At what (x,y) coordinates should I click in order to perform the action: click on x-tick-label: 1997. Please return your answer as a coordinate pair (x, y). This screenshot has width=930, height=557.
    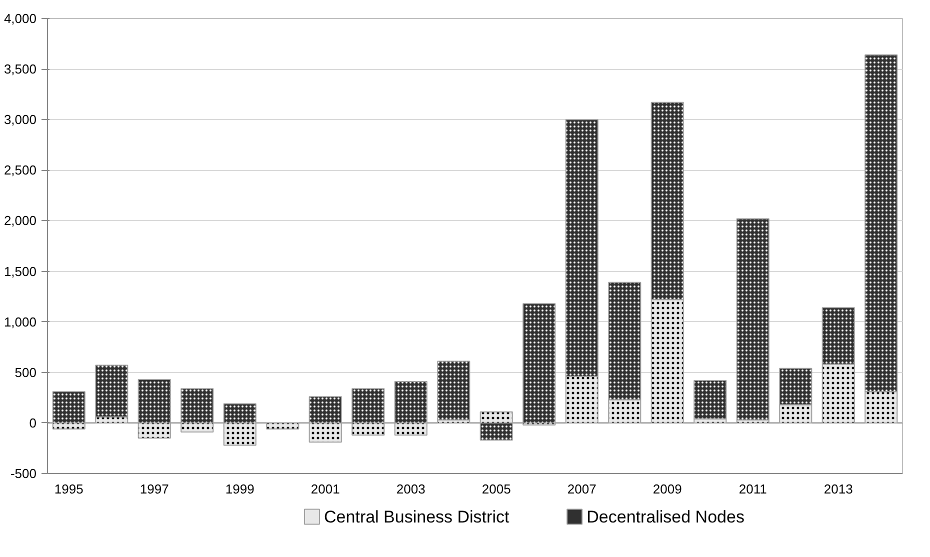
    Looking at the image, I should click on (154, 489).